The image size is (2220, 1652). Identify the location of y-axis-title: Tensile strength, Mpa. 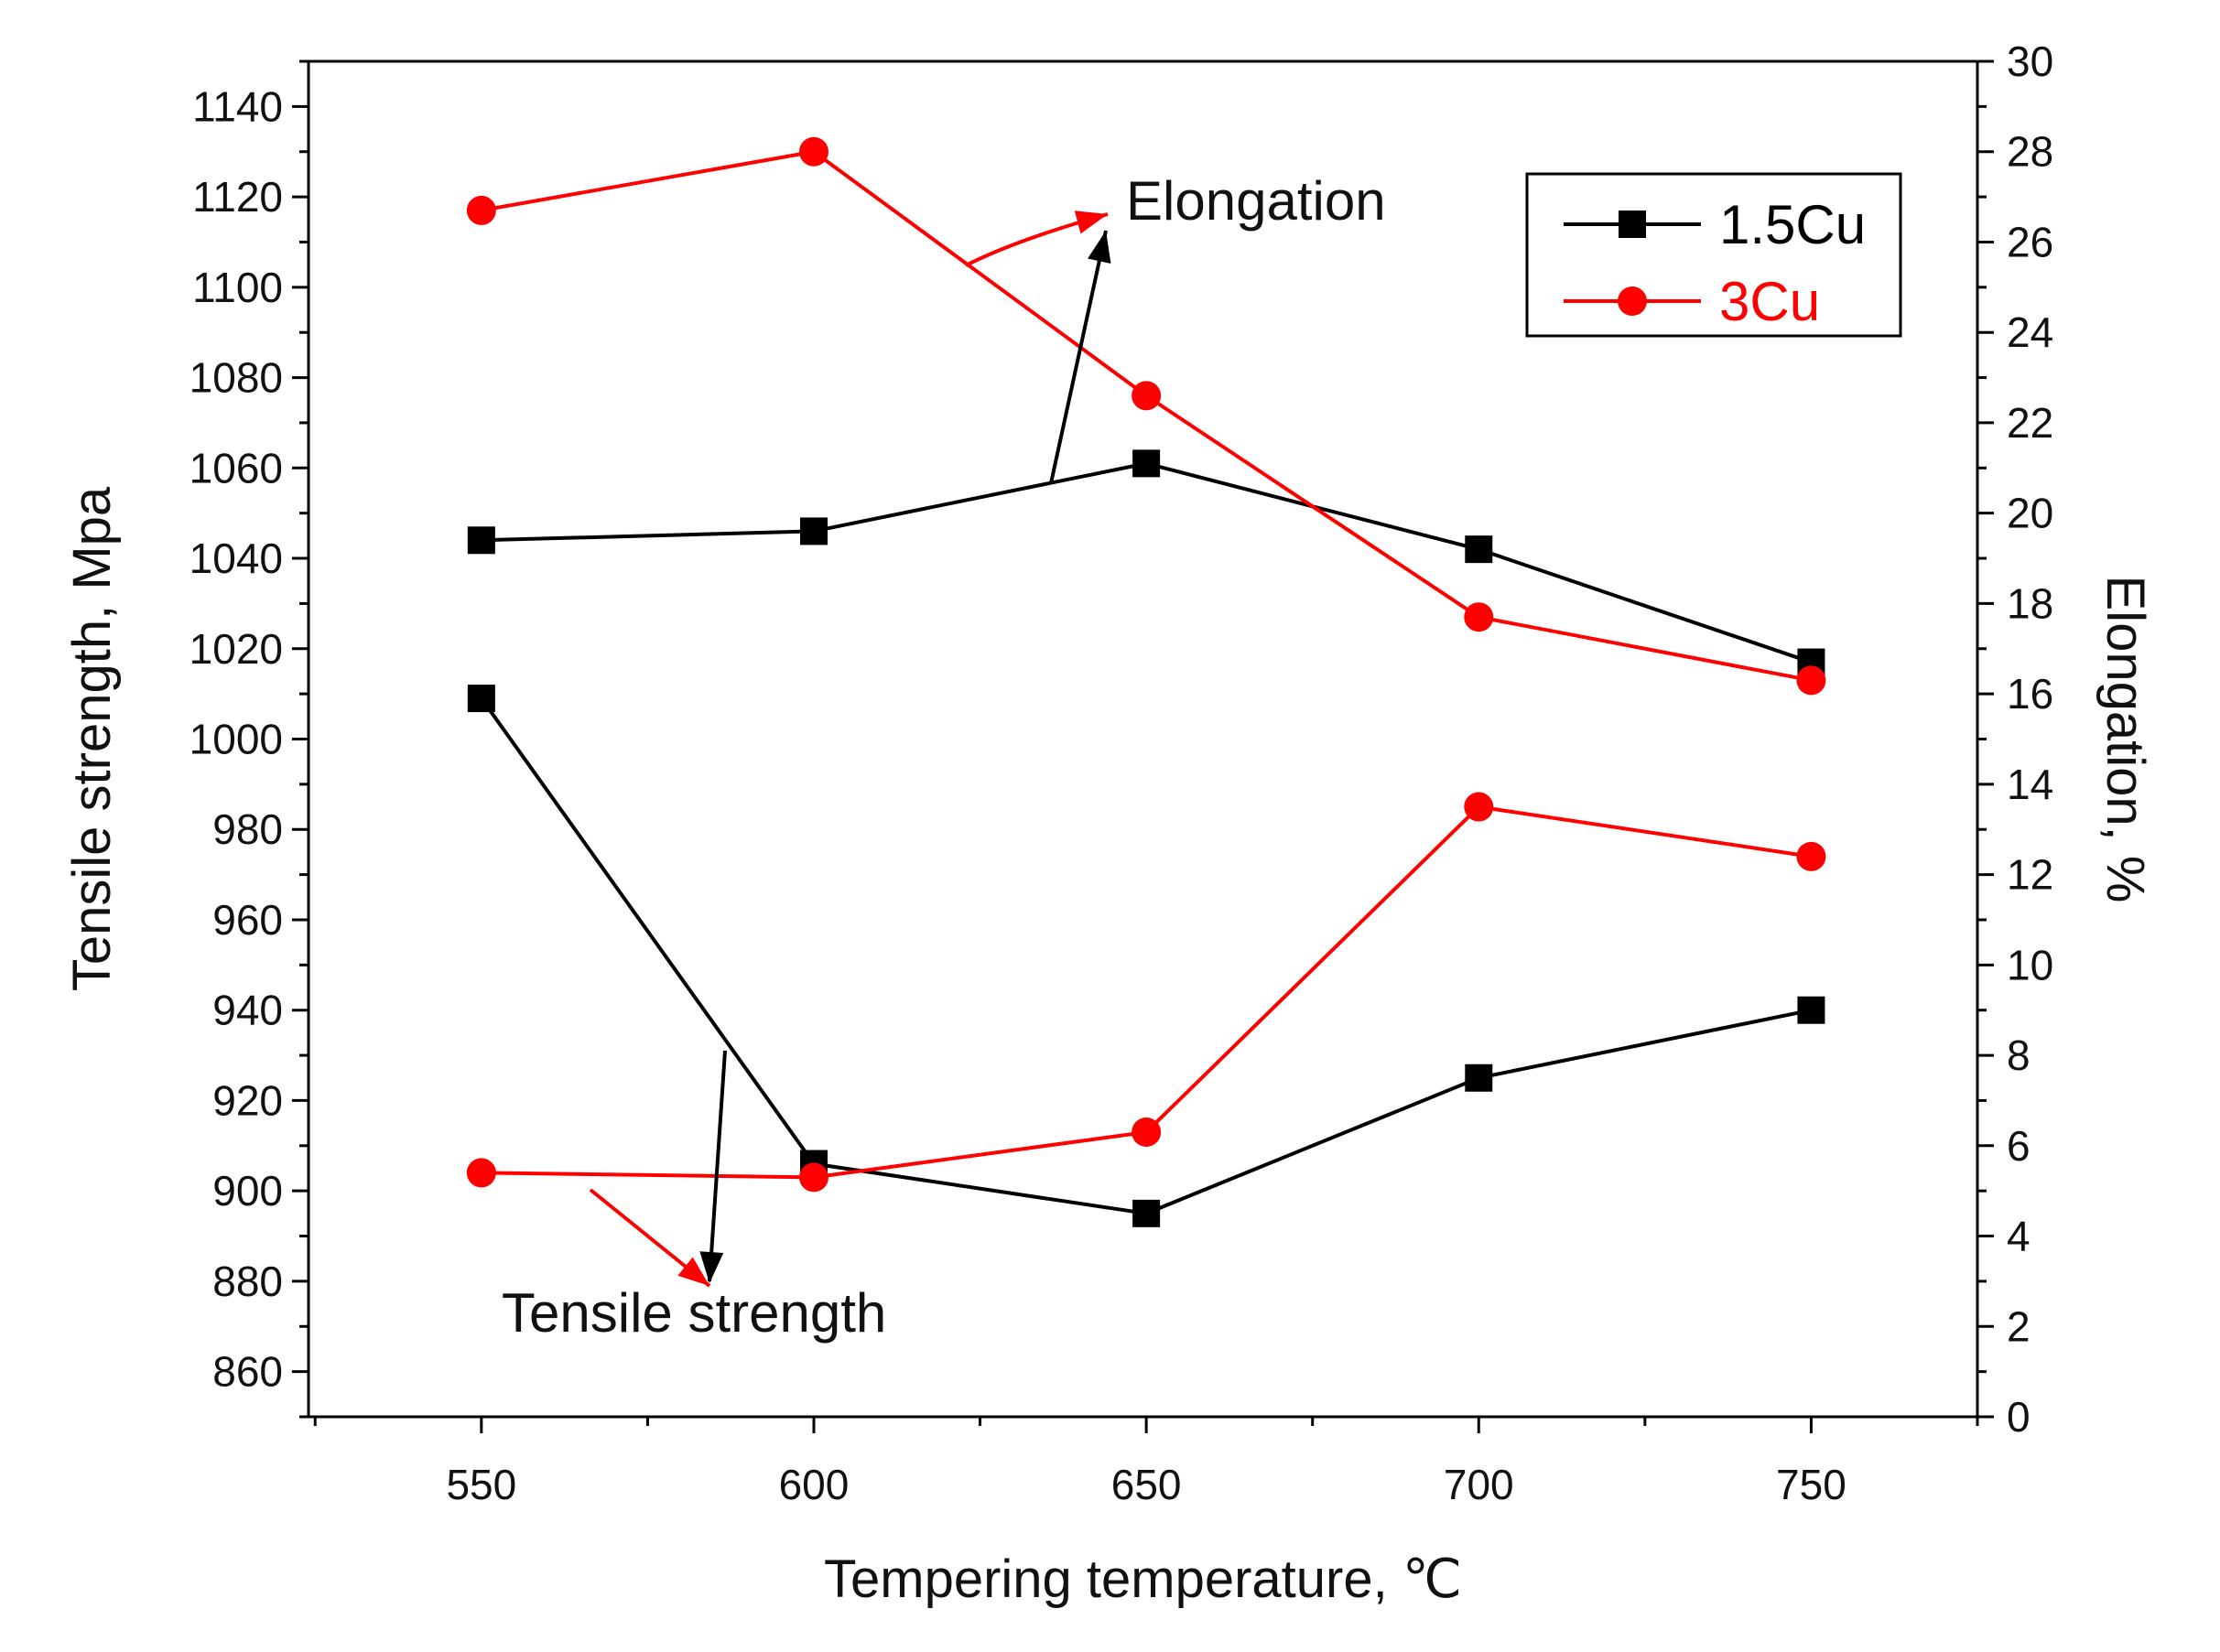
(92, 738).